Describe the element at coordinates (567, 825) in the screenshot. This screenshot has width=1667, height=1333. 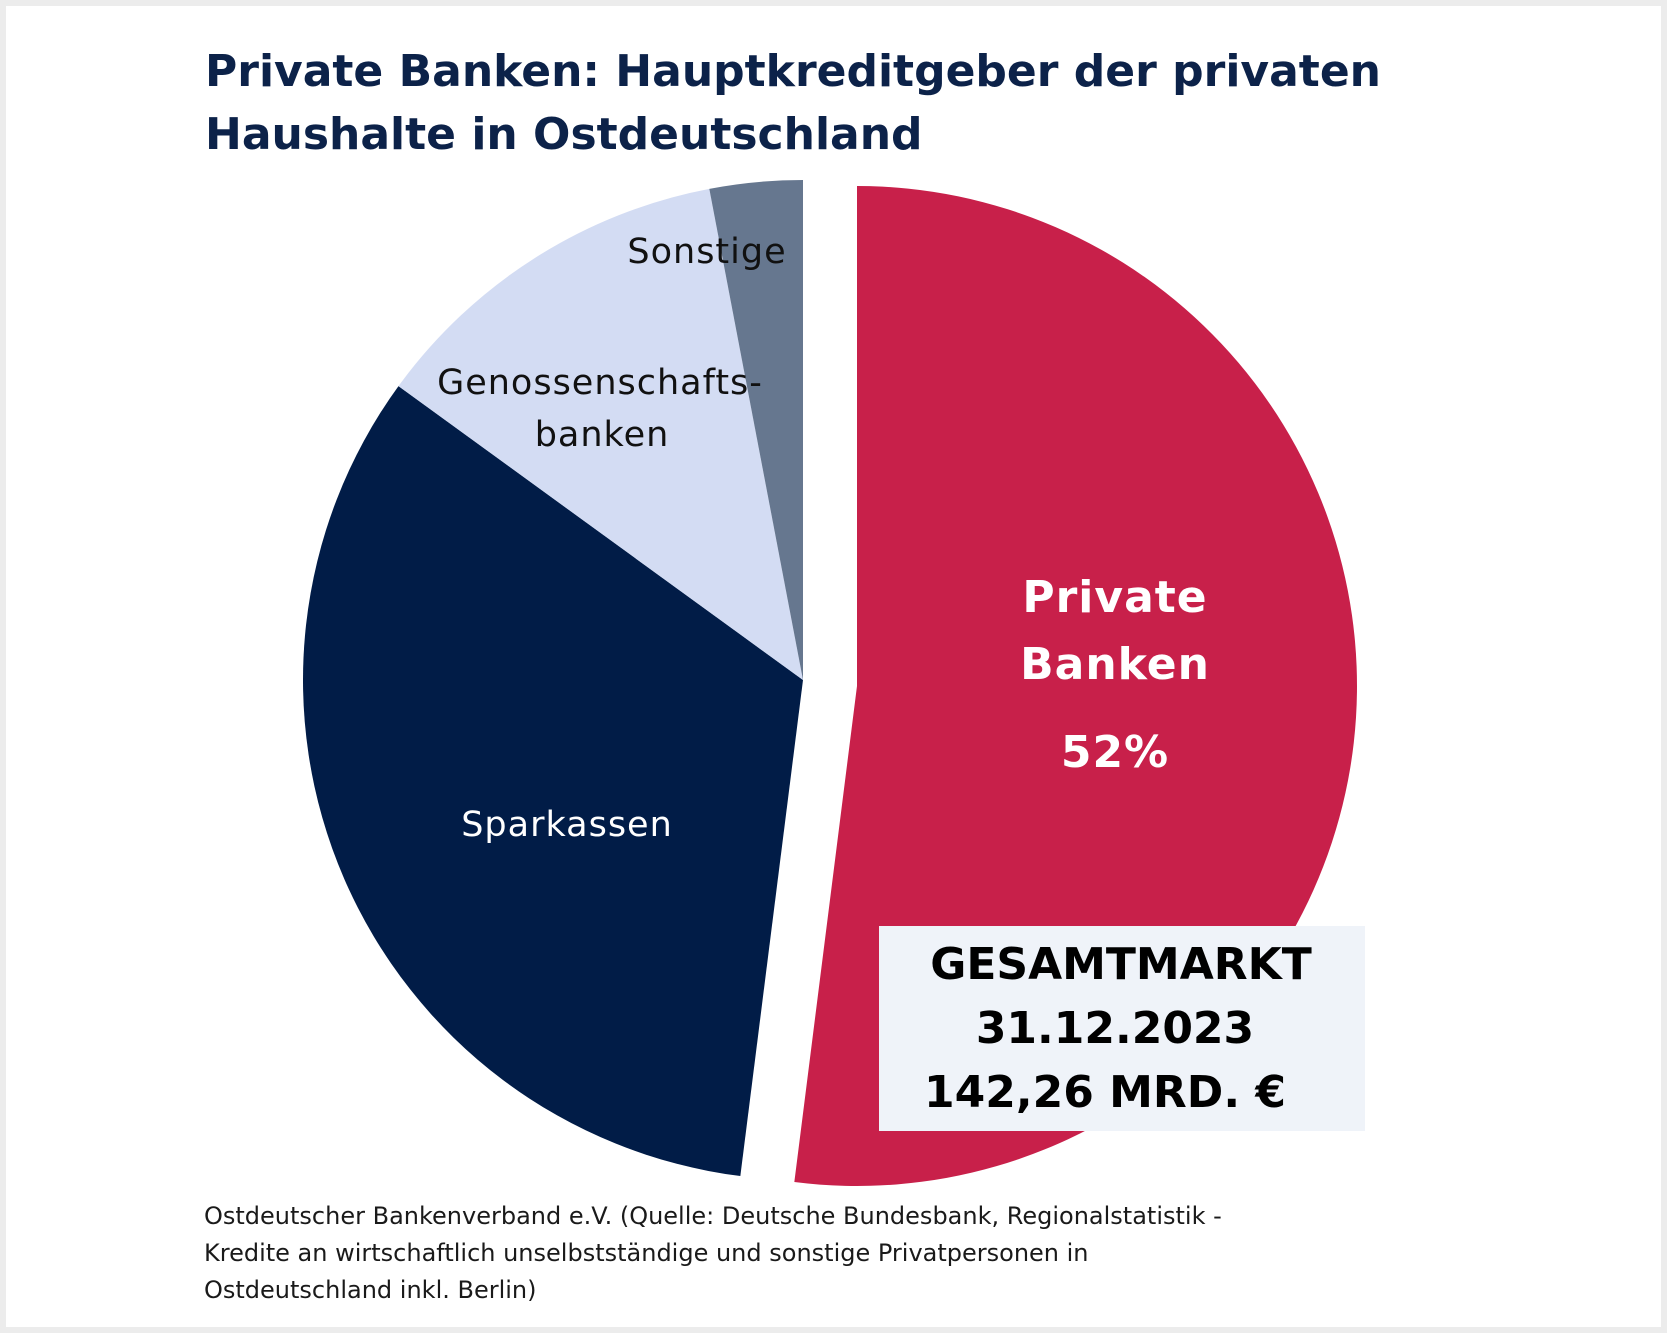
I see `slice-label-sparkassen: Sparkassen` at that location.